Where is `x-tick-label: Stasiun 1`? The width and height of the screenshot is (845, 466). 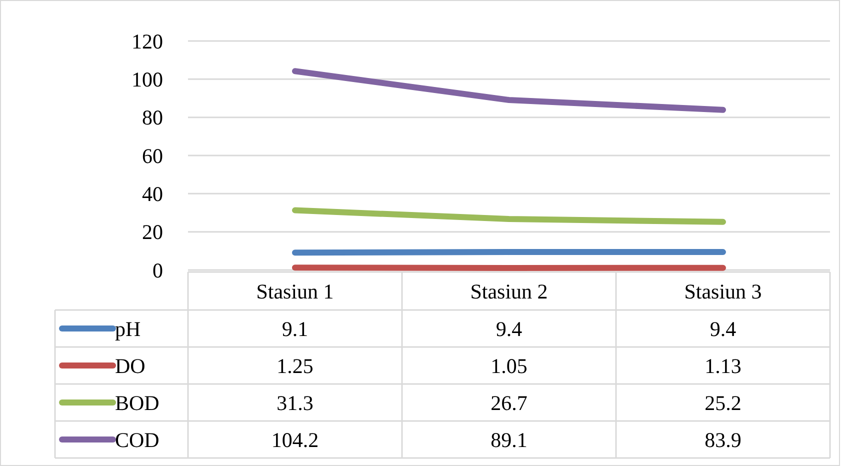
x-tick-label: Stasiun 1 is located at coordinates (295, 291).